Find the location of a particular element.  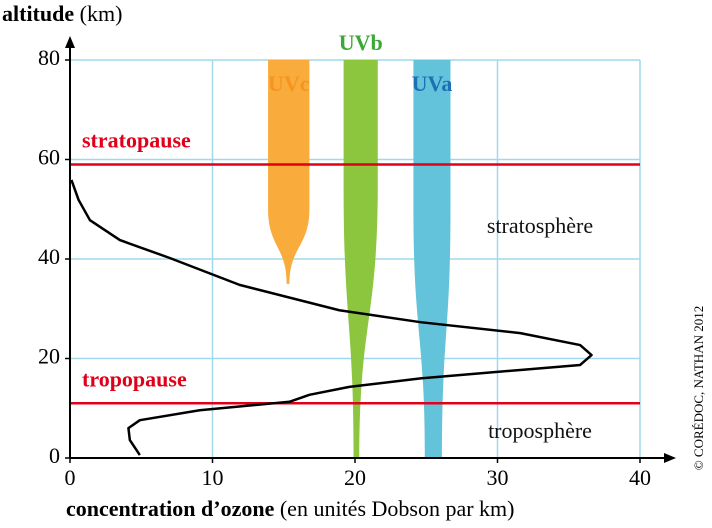

y-tick-label: 60 is located at coordinates (49, 157).